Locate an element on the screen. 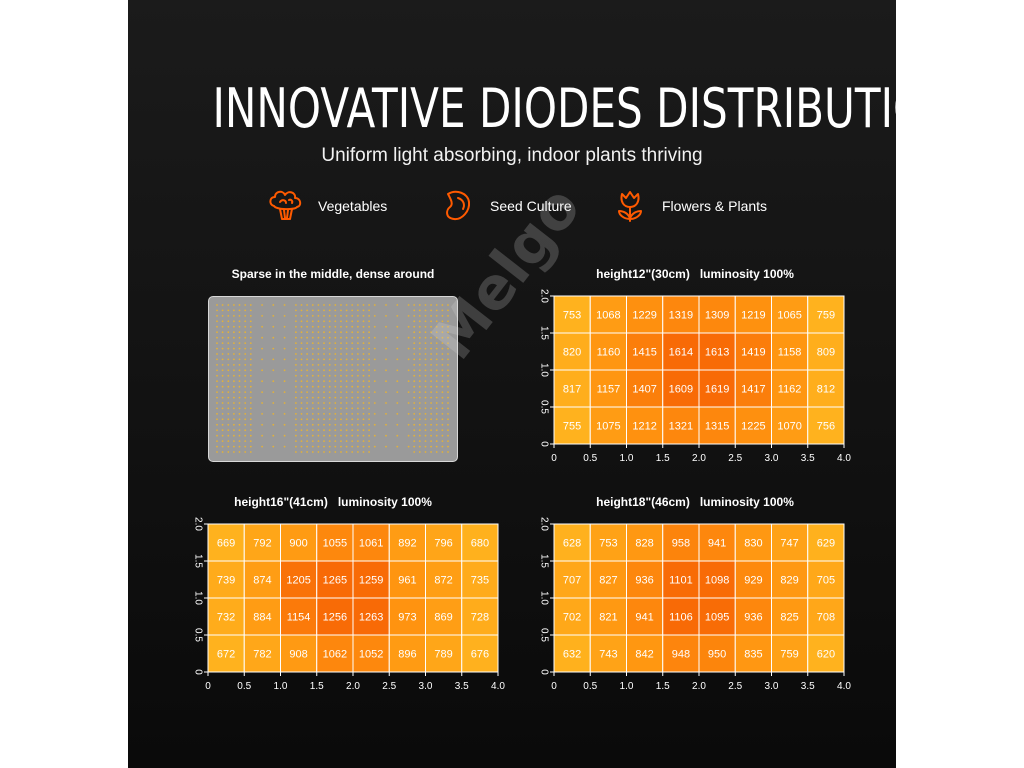  cell-value-label: 948 is located at coordinates (681, 655).